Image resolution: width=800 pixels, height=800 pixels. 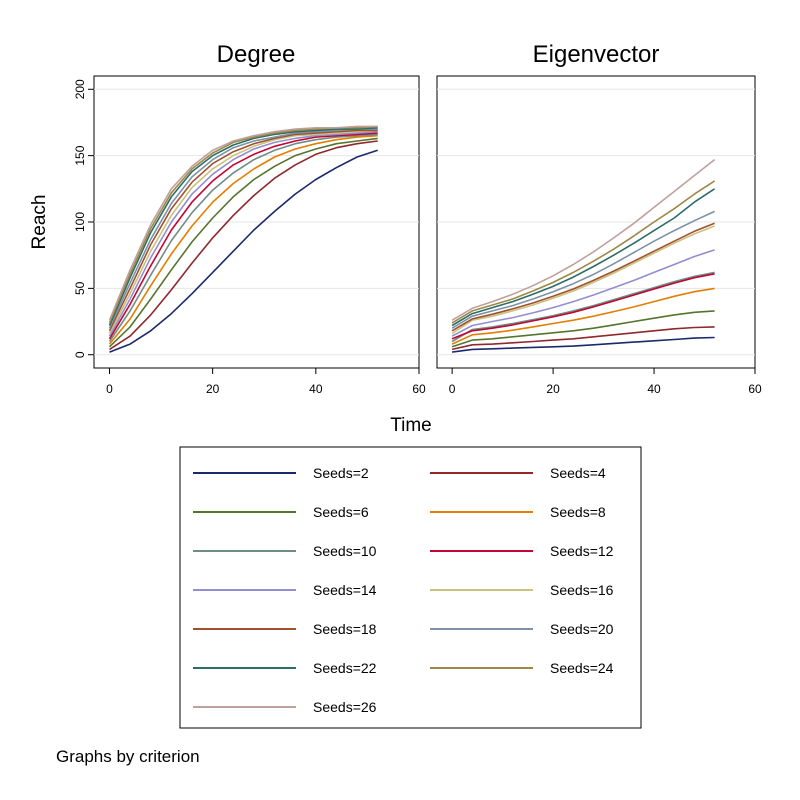 What do you see at coordinates (109, 389) in the screenshot?
I see `degree-x-tick-label-0: 0` at bounding box center [109, 389].